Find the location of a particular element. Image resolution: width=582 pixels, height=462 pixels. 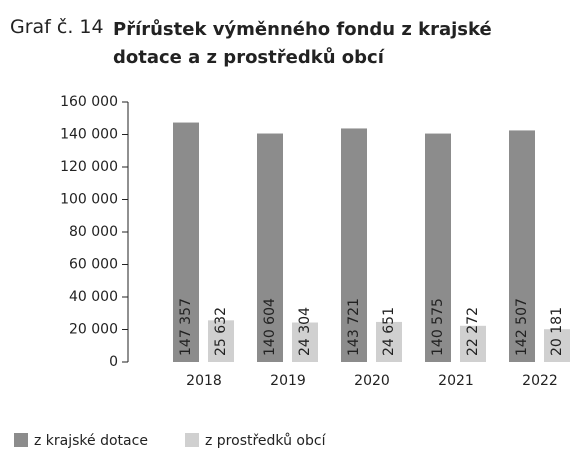

value-label: 24 651 is located at coordinates (389, 331).